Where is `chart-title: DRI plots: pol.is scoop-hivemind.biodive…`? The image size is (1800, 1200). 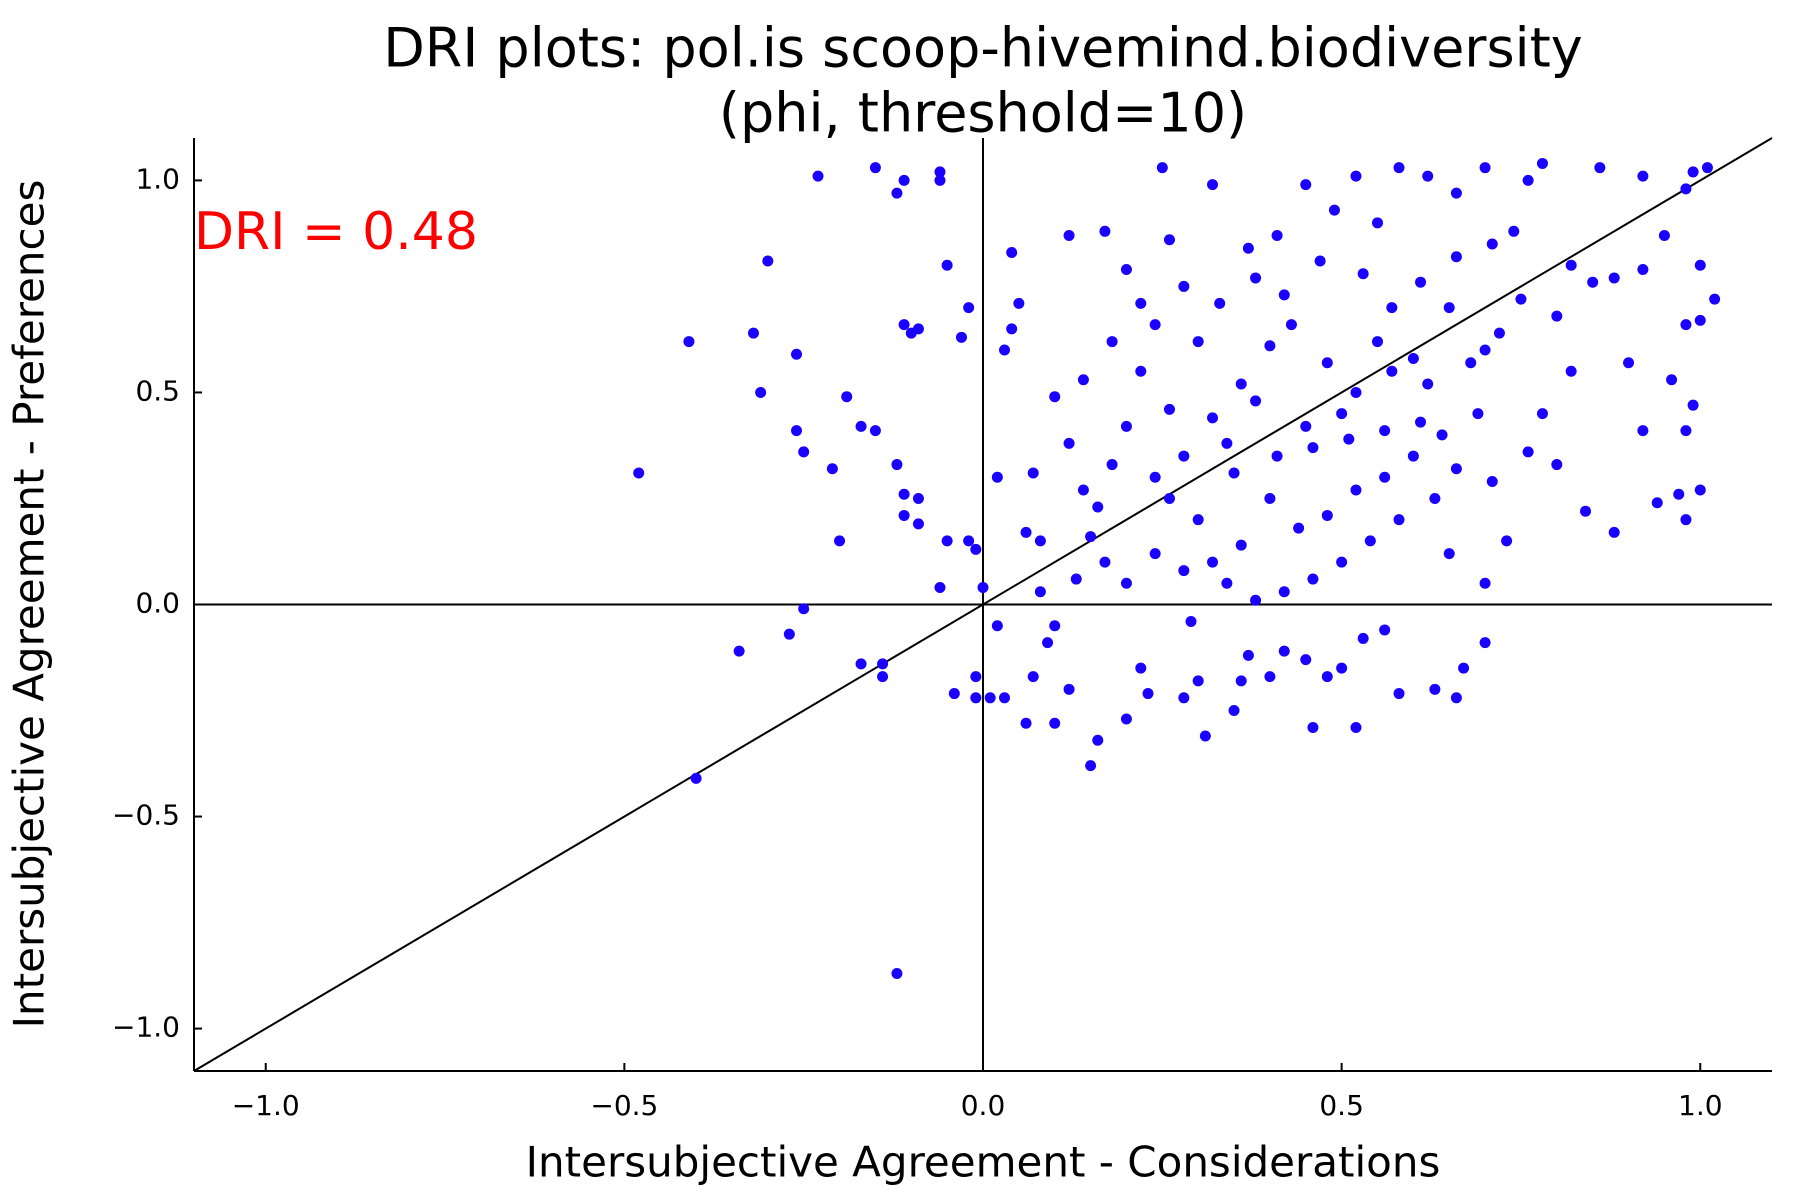
chart-title: DRI plots: pol.is scoop-hivemind.biodive… is located at coordinates (983, 48).